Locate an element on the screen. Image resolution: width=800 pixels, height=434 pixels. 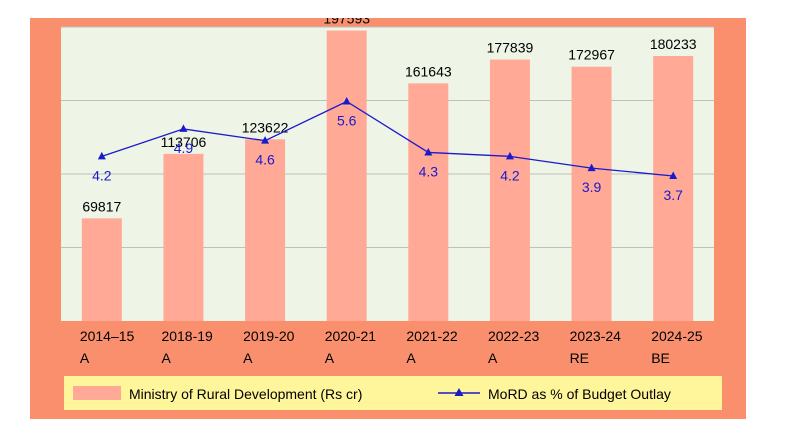
bar-value-label: 197593 is located at coordinates (346, 22).